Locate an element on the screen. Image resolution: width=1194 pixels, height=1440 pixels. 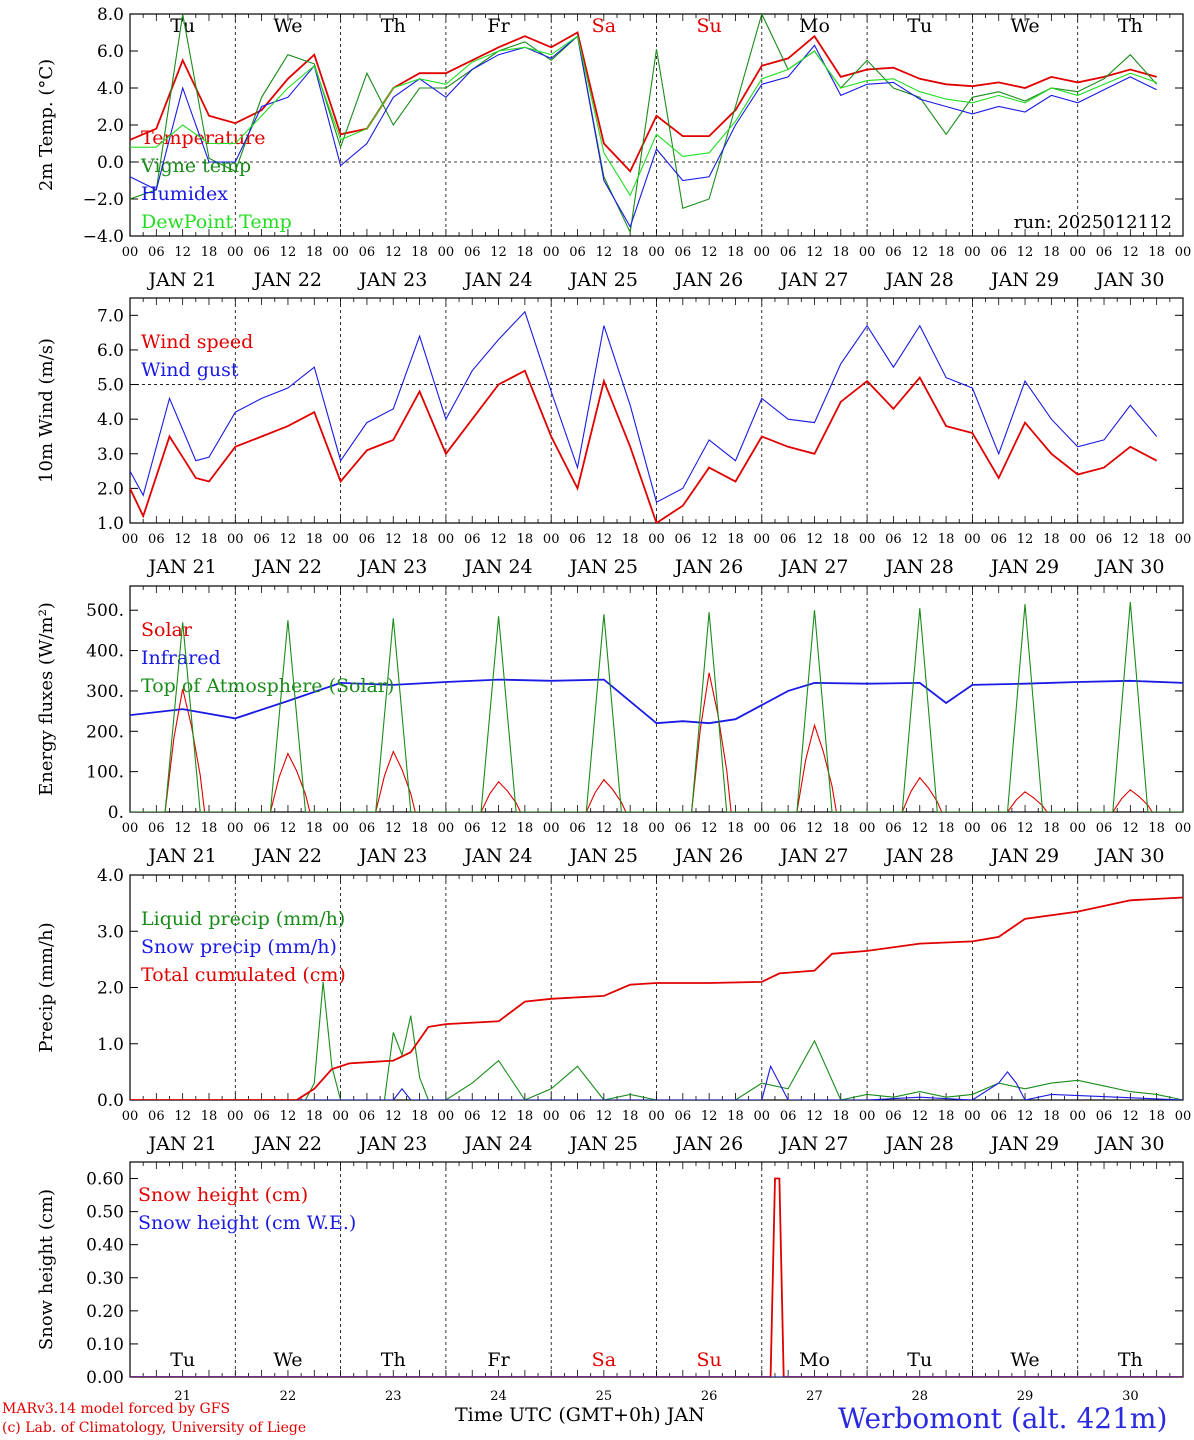
y-tick-label: 0.10 is located at coordinates (105, 1345).